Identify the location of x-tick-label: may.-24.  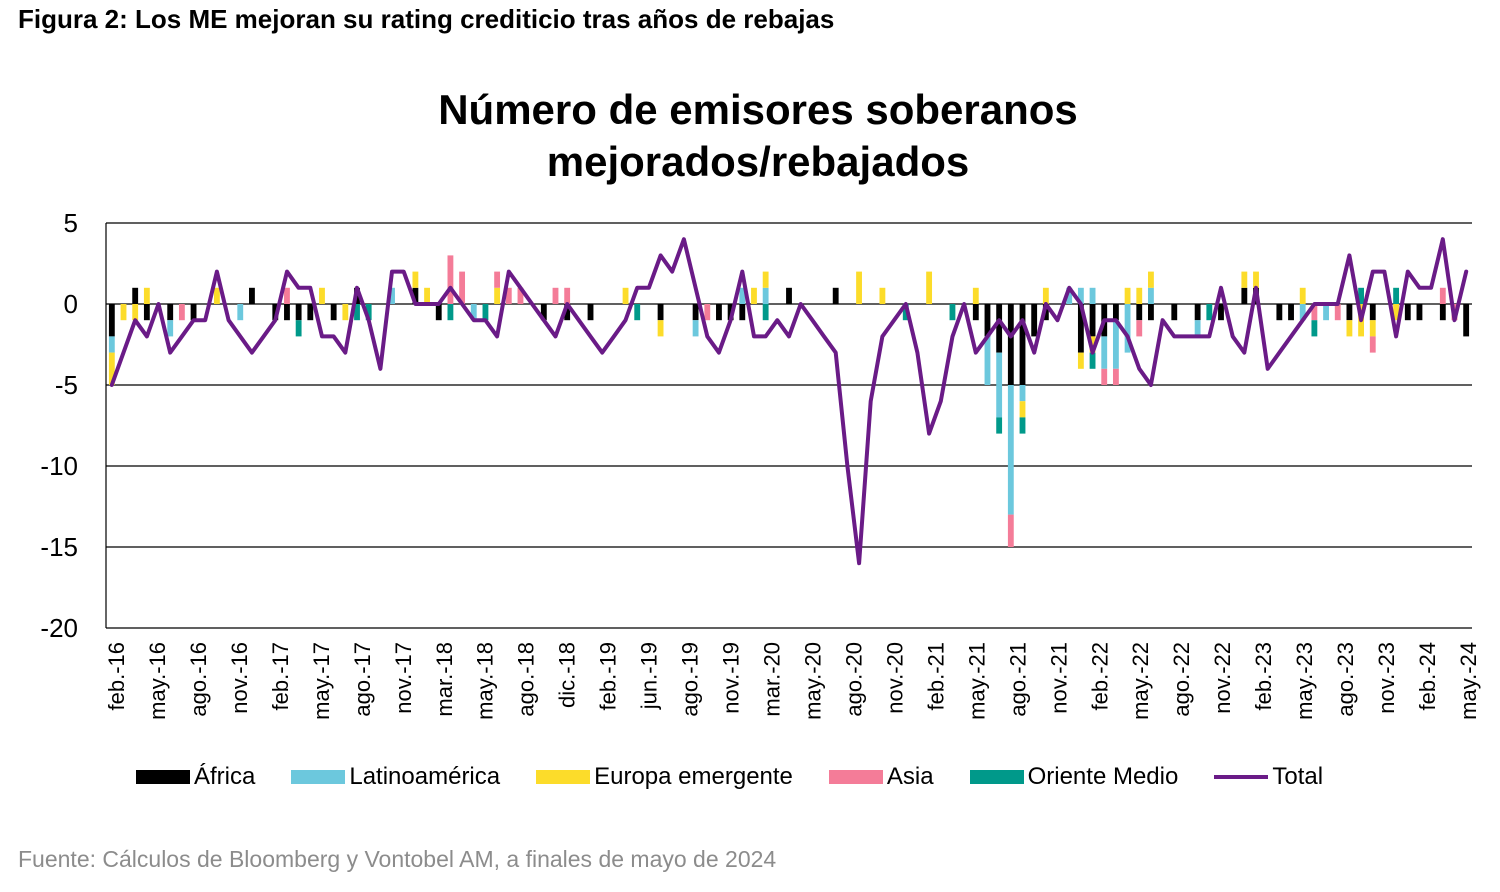
(1468, 681).